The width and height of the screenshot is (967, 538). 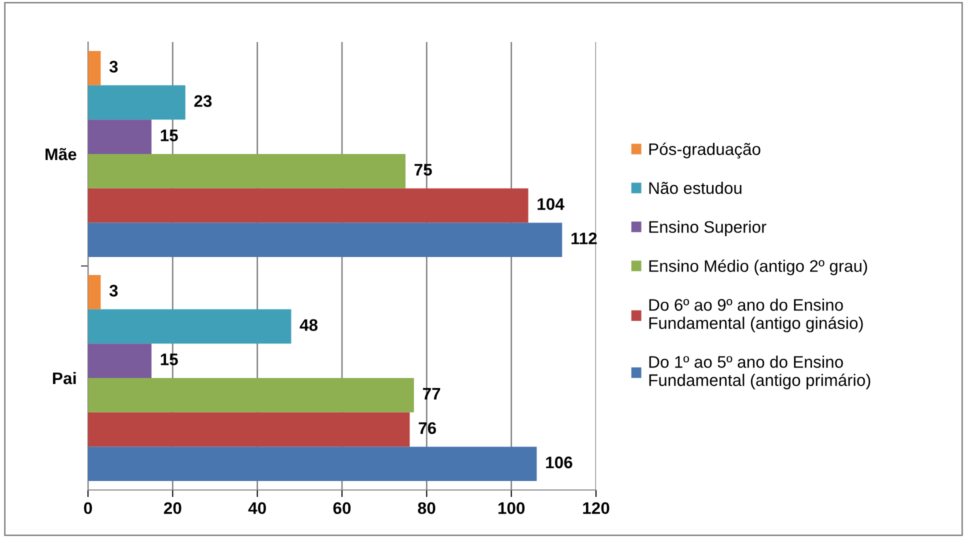 What do you see at coordinates (551, 204) in the screenshot?
I see `data-label: 104` at bounding box center [551, 204].